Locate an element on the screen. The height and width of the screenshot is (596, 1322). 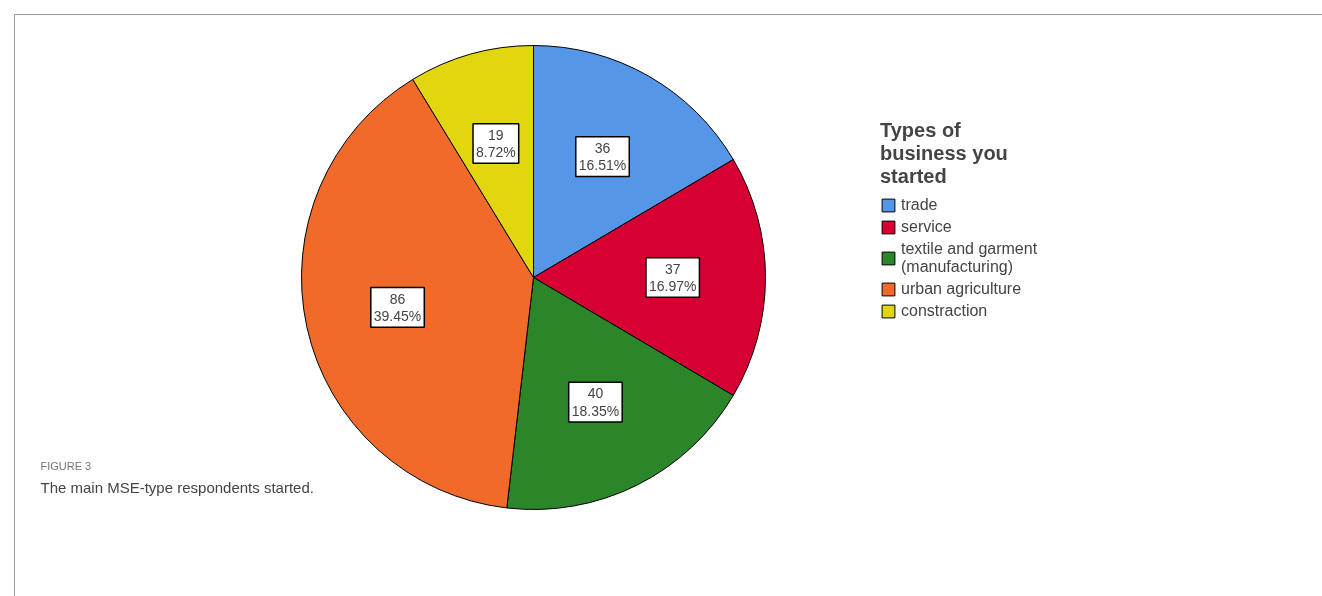
legend-label: trade is located at coordinates (919, 205).